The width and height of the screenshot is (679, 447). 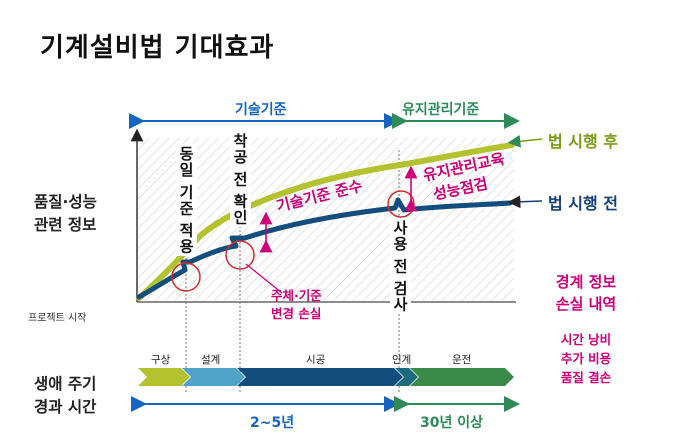 I want to click on stage-label-operation: 운전, so click(x=462, y=360).